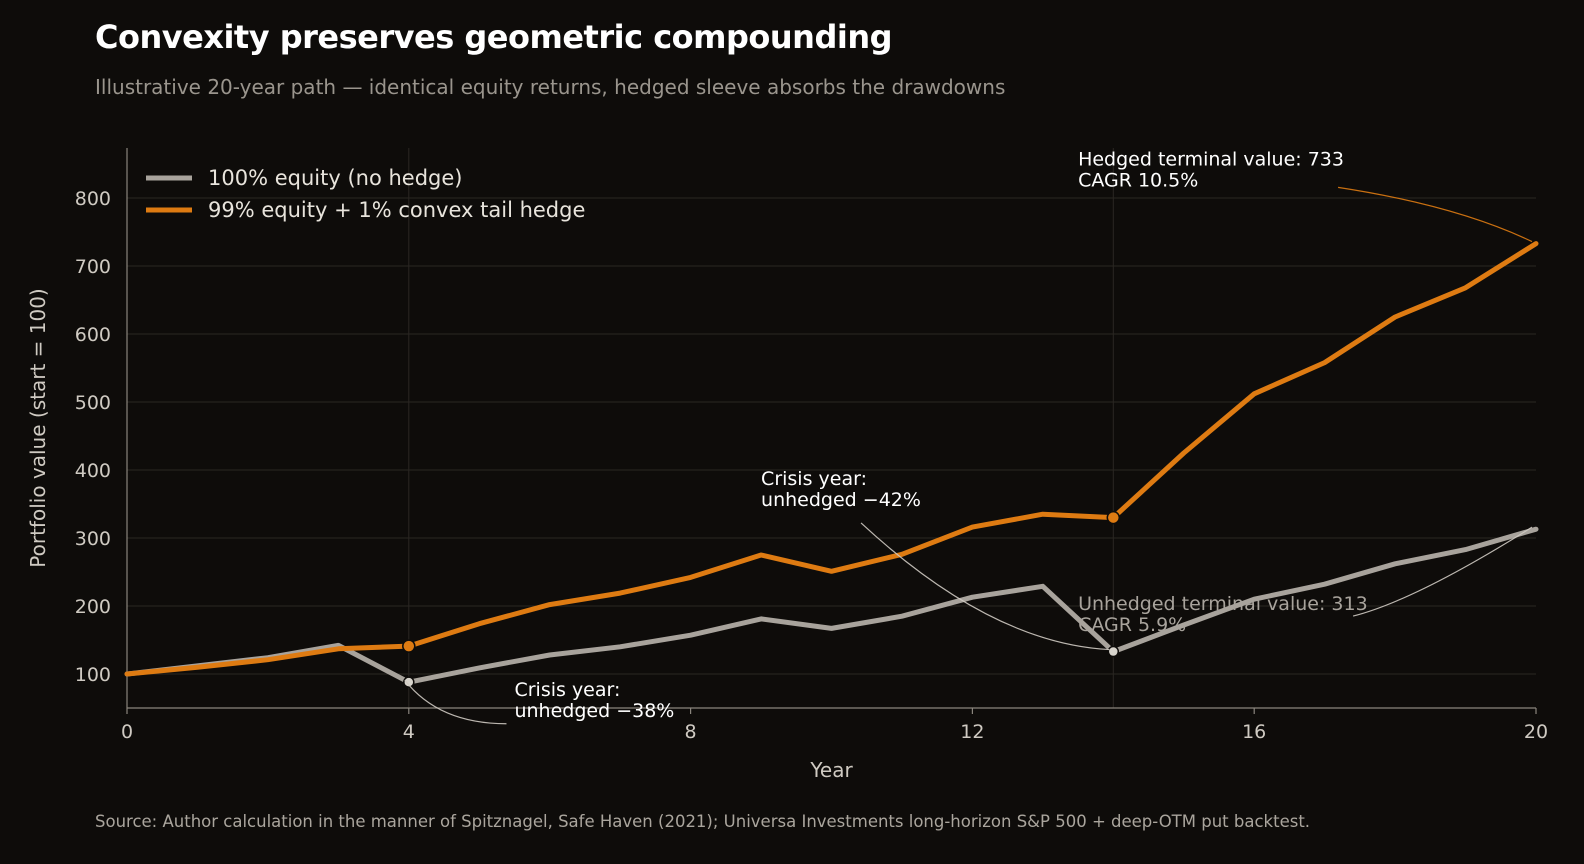 This screenshot has width=1584, height=864. What do you see at coordinates (127, 732) in the screenshot?
I see `x-tick-label: 0` at bounding box center [127, 732].